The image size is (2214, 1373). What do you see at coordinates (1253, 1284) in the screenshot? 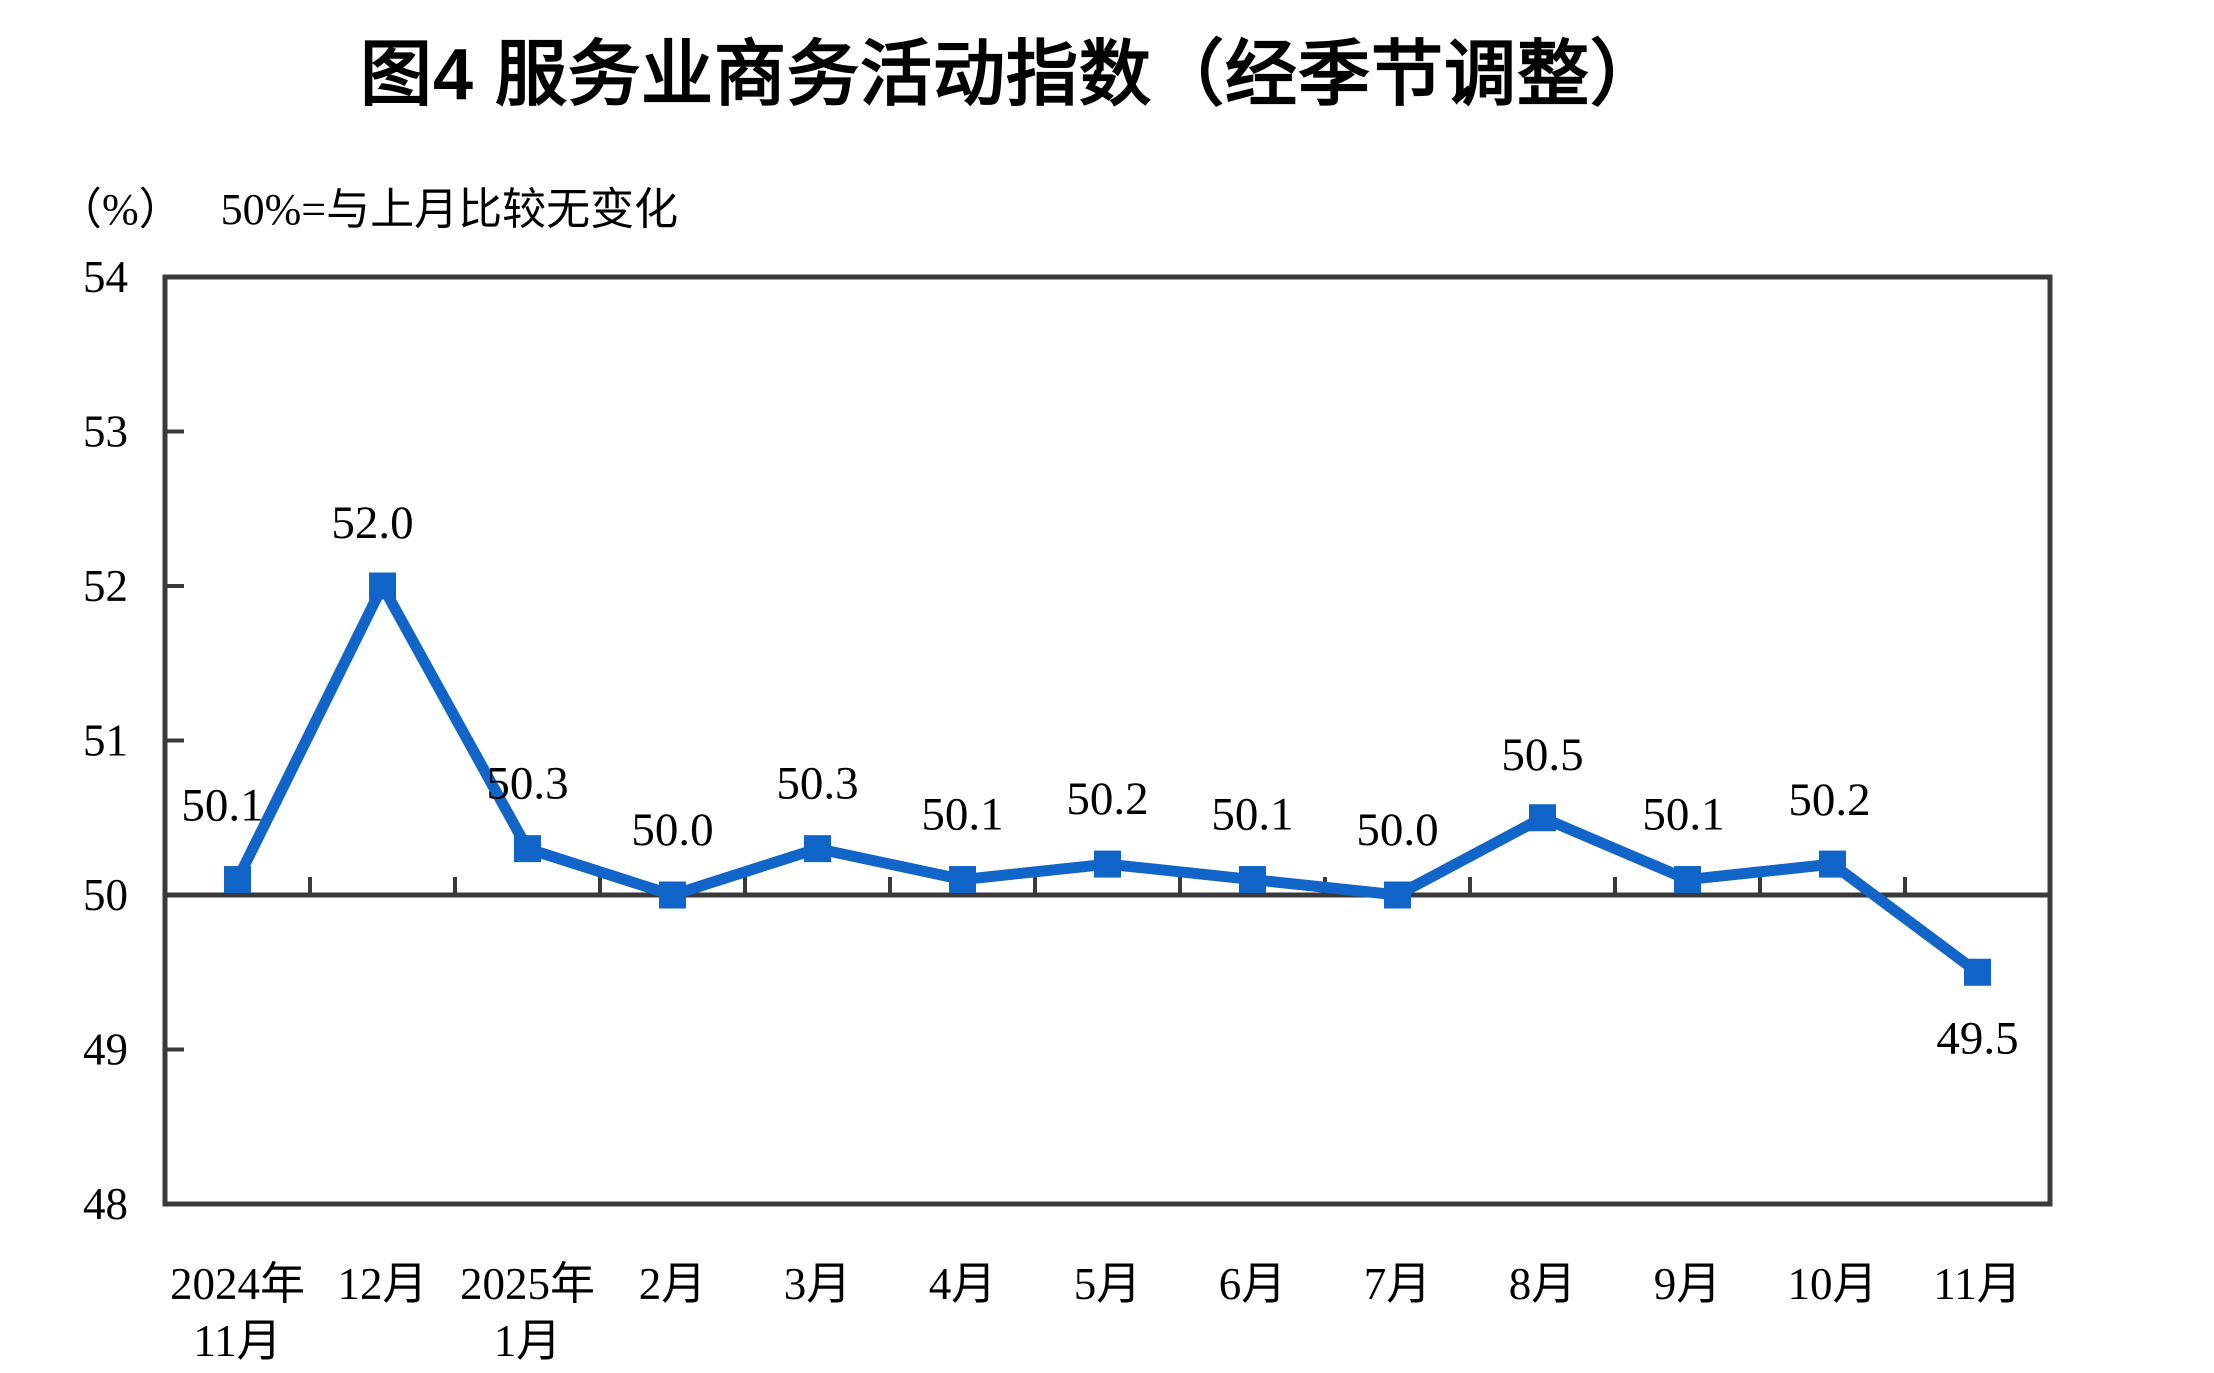
I see `x-axis-label: 6月` at bounding box center [1253, 1284].